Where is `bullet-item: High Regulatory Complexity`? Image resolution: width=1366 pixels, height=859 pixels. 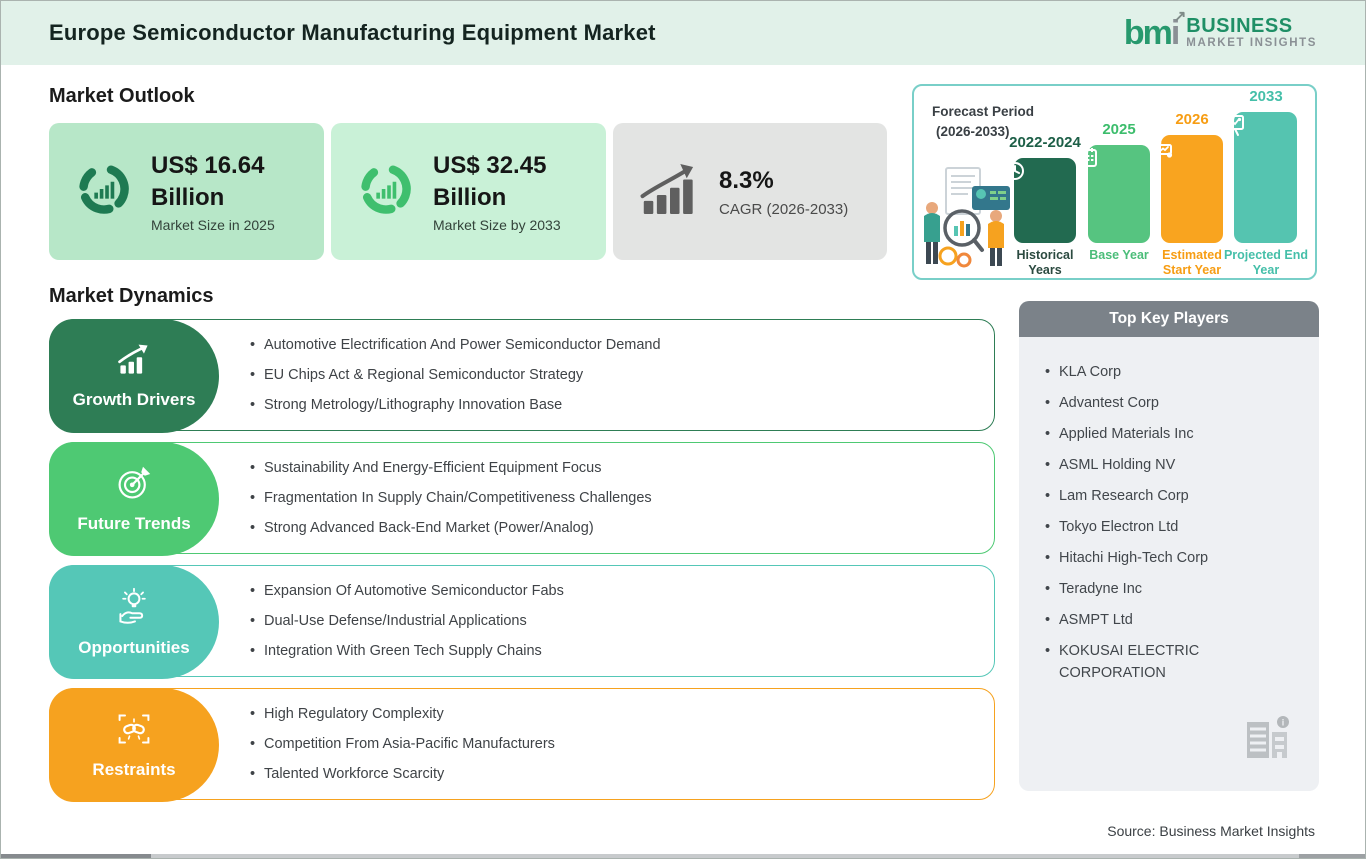
bullet-item: High Regulatory Complexity is located at coordinates (402, 714).